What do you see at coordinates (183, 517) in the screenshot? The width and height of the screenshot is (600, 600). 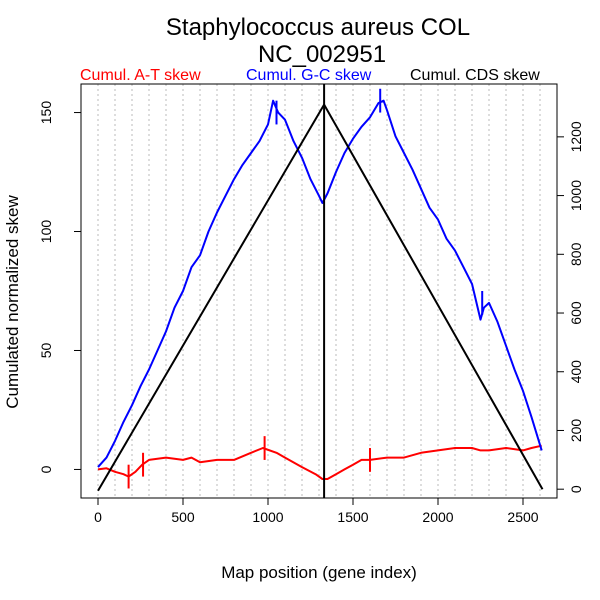 I see `x-tick-label: 500` at bounding box center [183, 517].